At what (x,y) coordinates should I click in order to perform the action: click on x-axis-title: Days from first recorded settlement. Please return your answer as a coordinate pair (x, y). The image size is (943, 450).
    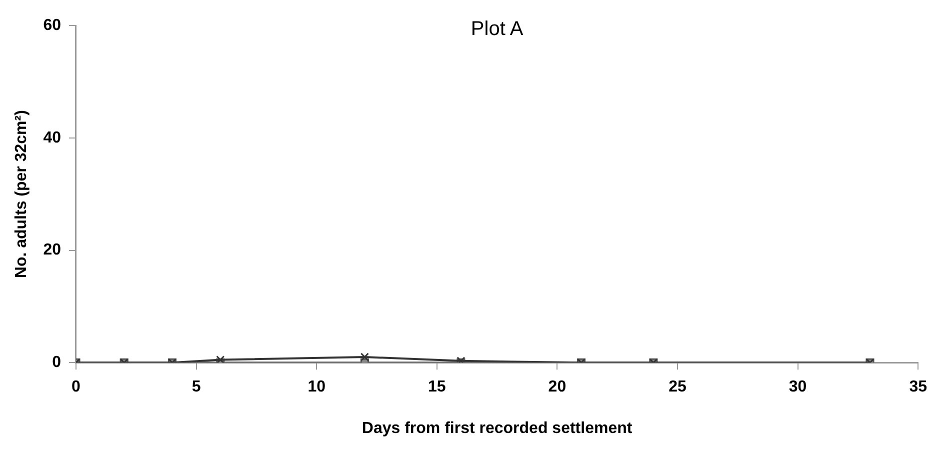
    Looking at the image, I should click on (497, 428).